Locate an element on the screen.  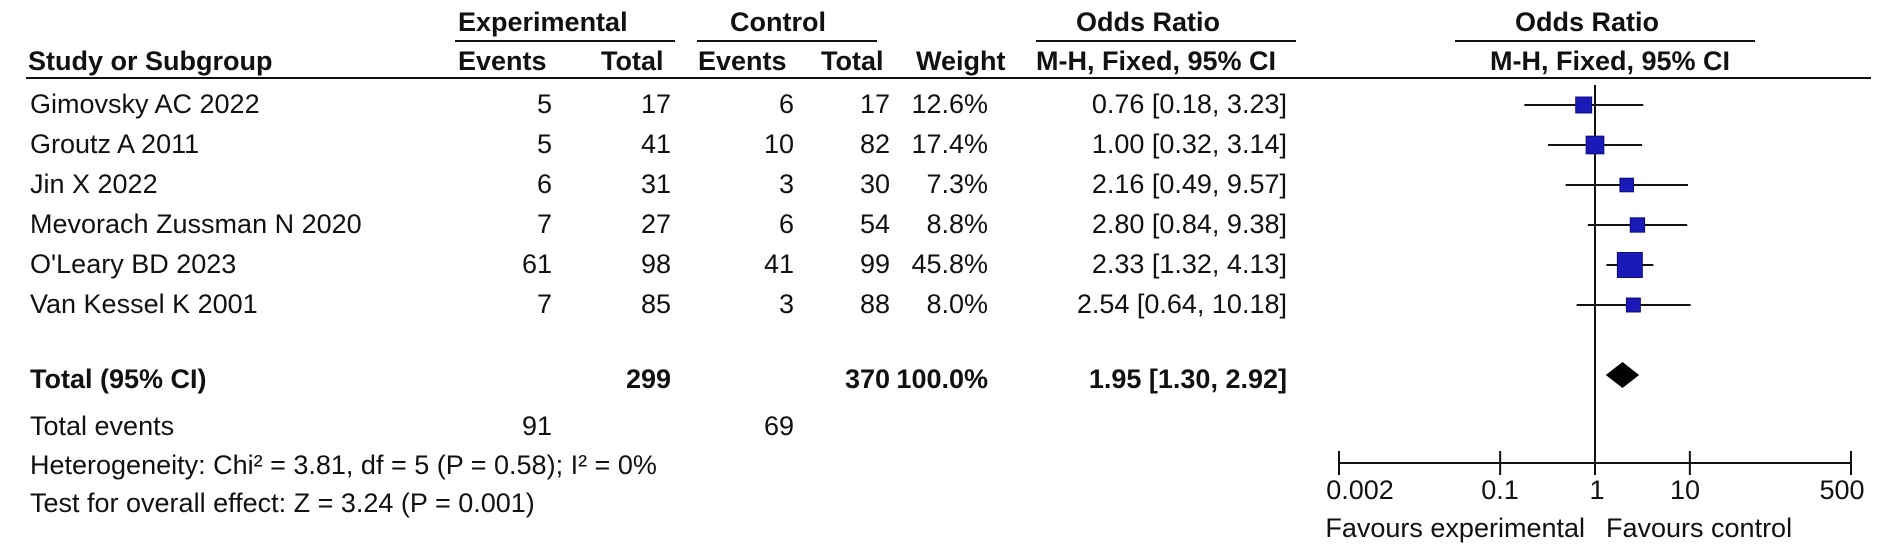
header-rule is located at coordinates (948, 78).